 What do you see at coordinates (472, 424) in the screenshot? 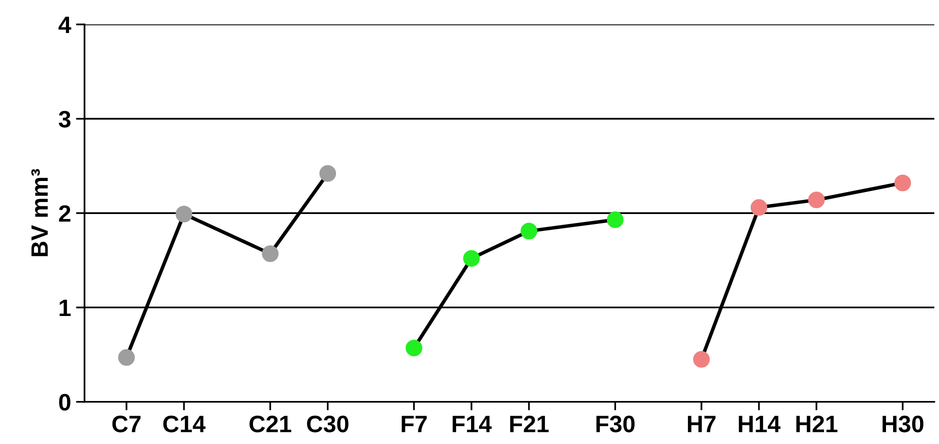
I see `x-tick-label: F14` at bounding box center [472, 424].